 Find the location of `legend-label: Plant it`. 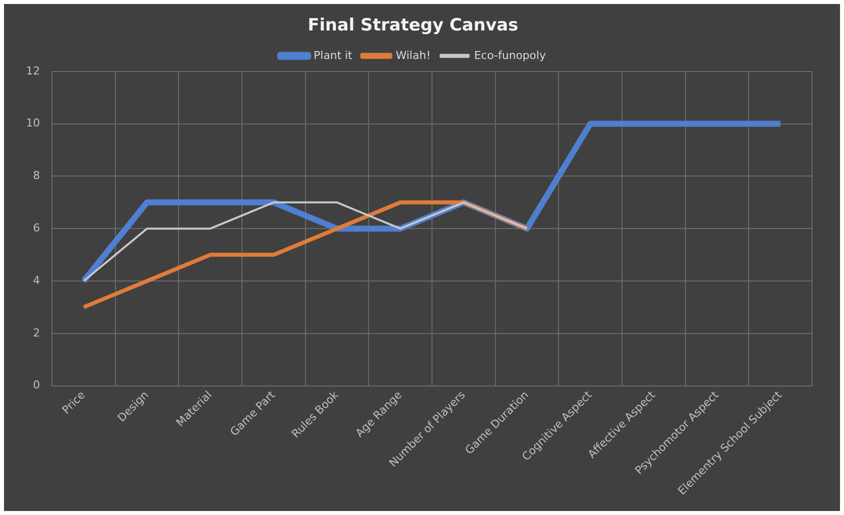

legend-label: Plant it is located at coordinates (333, 55).